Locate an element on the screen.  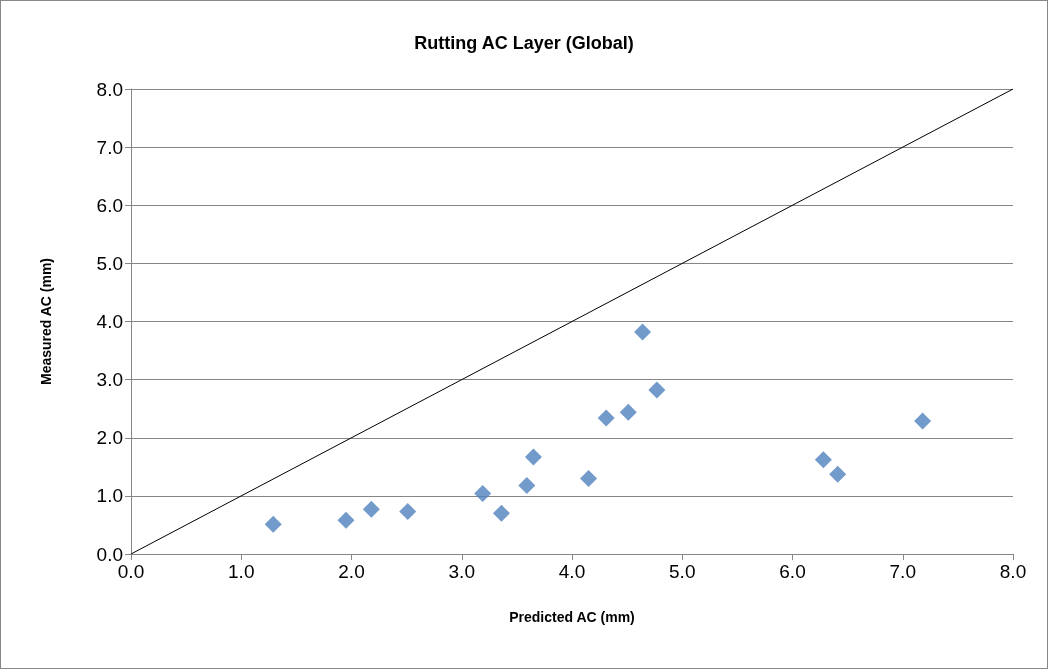
y-tick-label: 1.0 is located at coordinates (109, 496).